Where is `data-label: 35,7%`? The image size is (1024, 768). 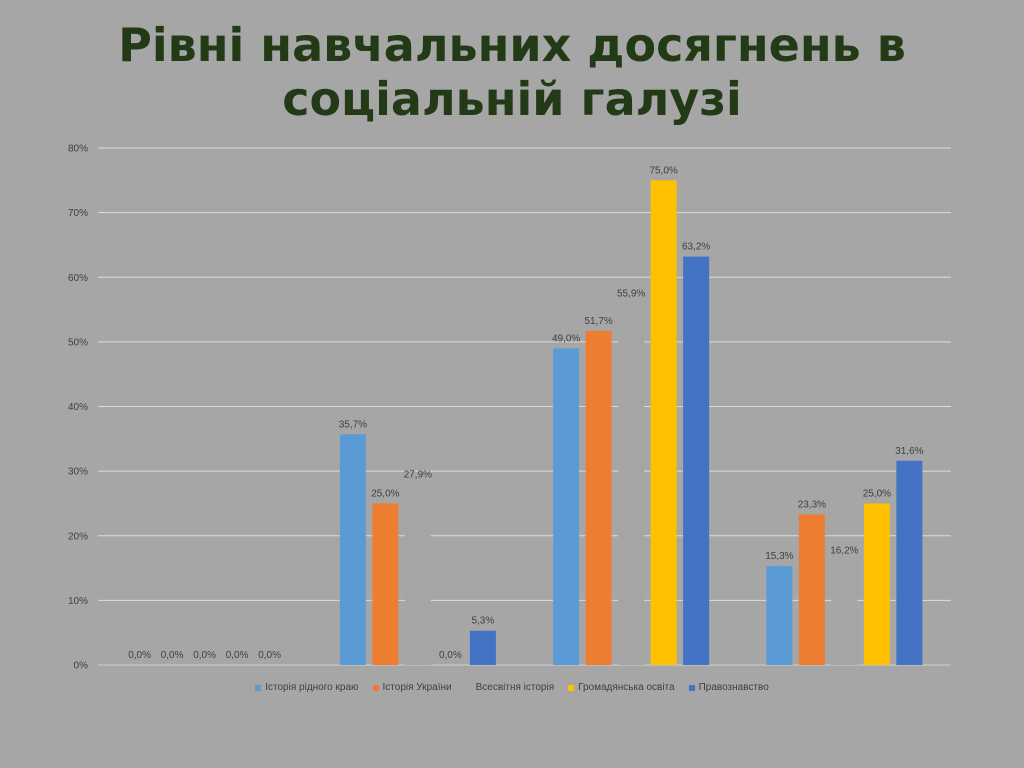 data-label: 35,7% is located at coordinates (353, 424).